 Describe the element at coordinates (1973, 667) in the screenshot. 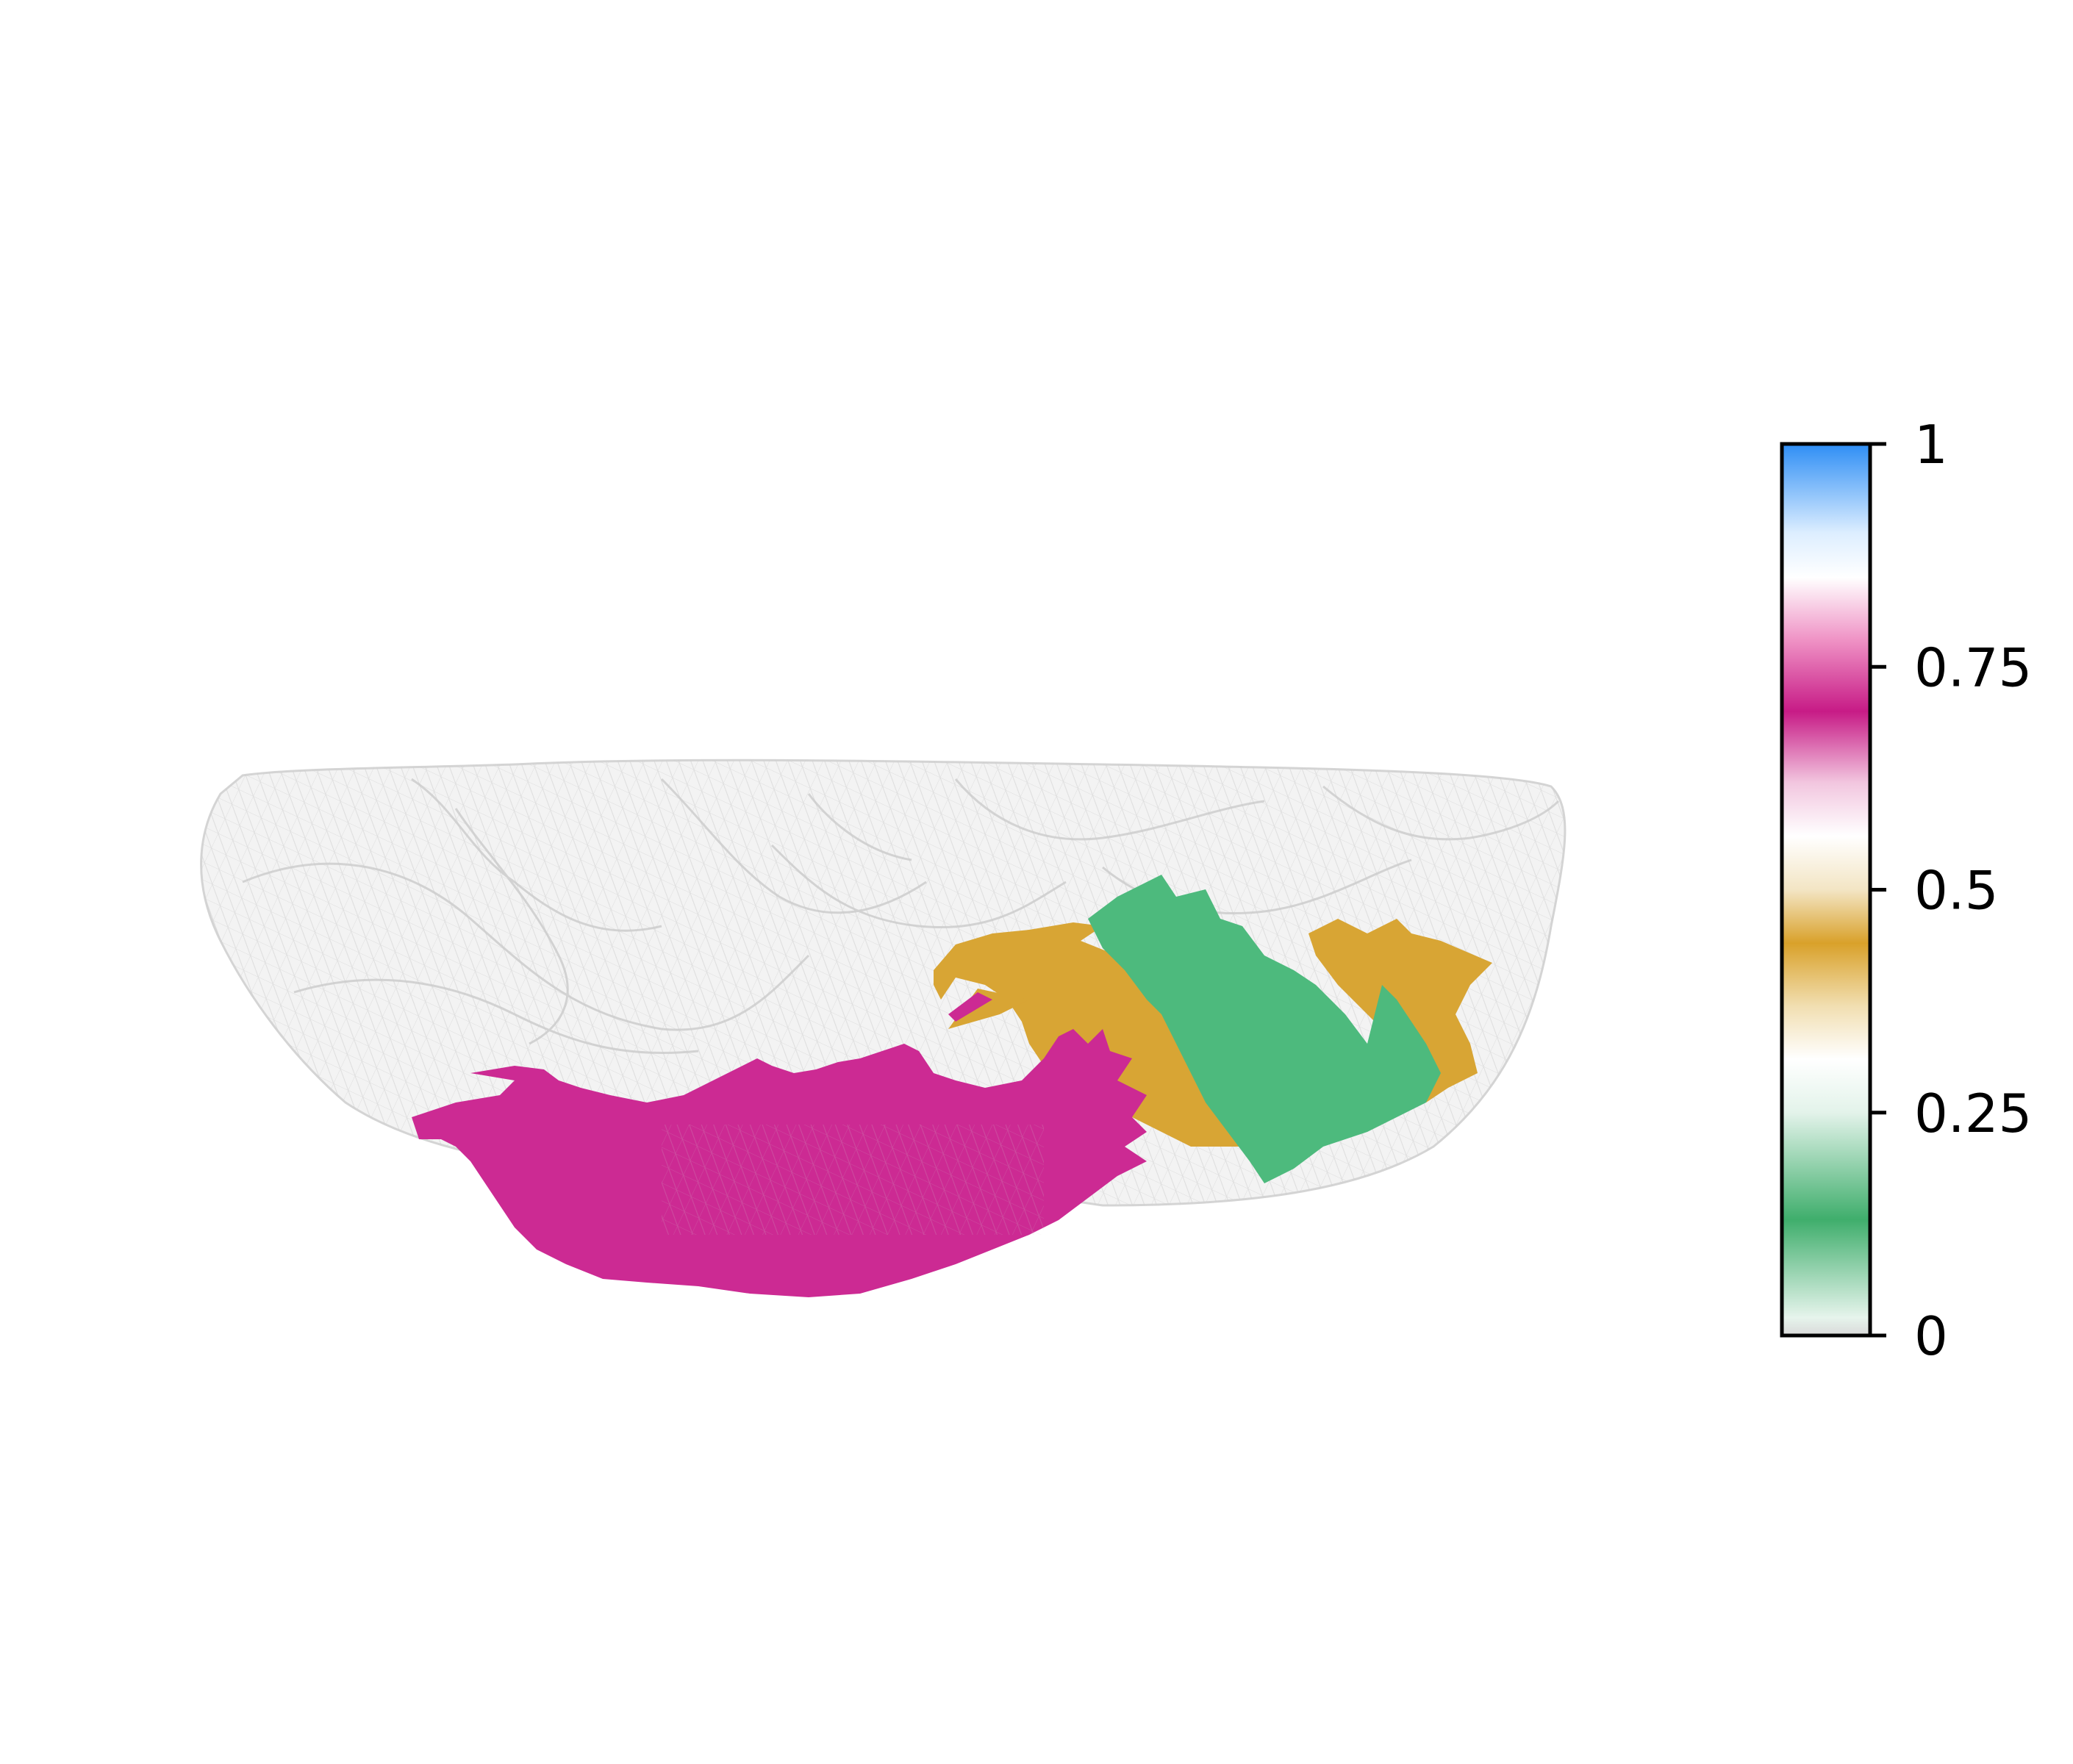

I see `colorbar-tick-label: 0.75` at that location.